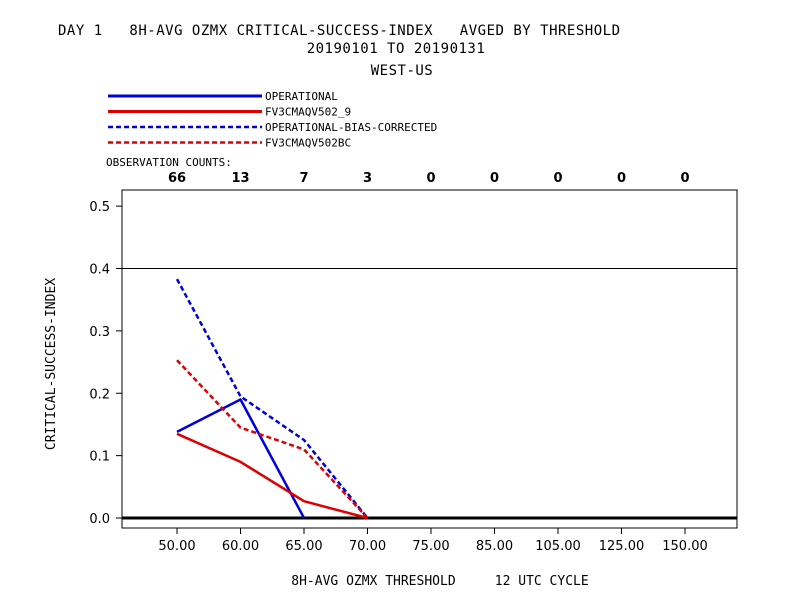 The width and height of the screenshot is (792, 612). Describe the element at coordinates (439, 581) in the screenshot. I see `x-axis-label: 8H-AVG OZMX THRESHOLD 12 UTC CYCLE` at that location.